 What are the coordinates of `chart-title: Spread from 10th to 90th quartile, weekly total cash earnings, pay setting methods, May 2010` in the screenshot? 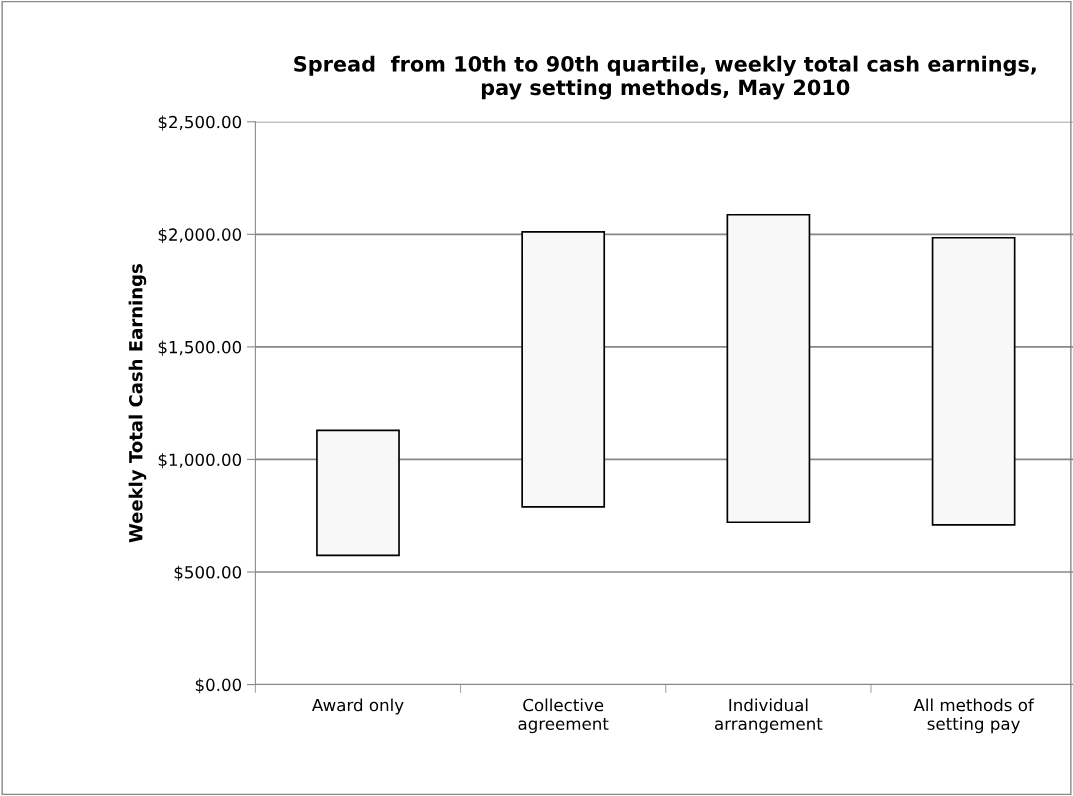 It's located at (665, 77).